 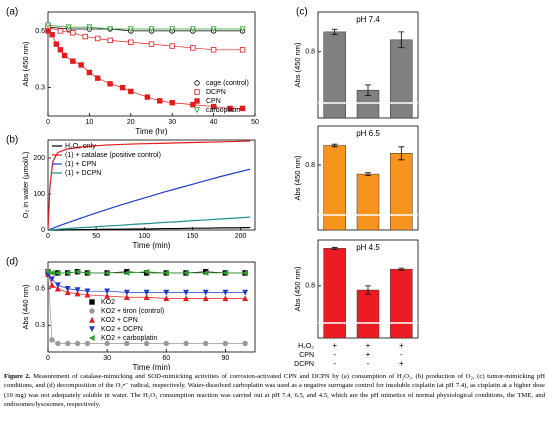 I want to click on chart-title: pH 7.4, so click(x=368, y=19).